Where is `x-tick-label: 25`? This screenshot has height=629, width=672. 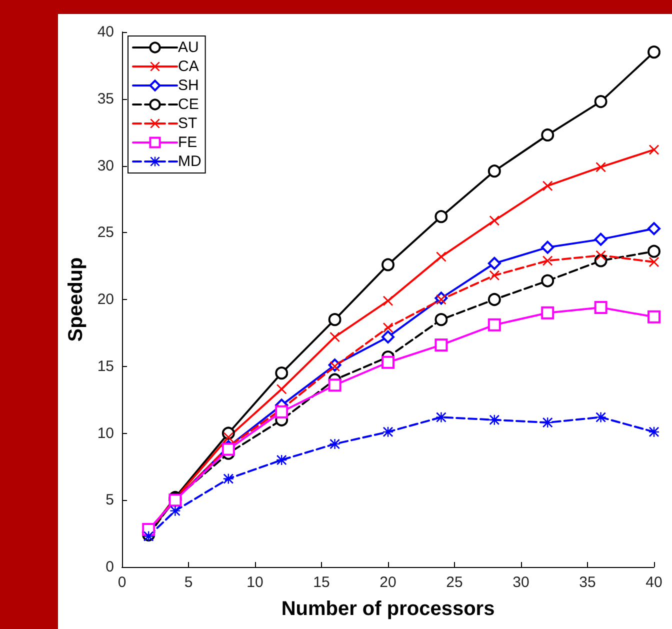 x-tick-label: 25 is located at coordinates (454, 582).